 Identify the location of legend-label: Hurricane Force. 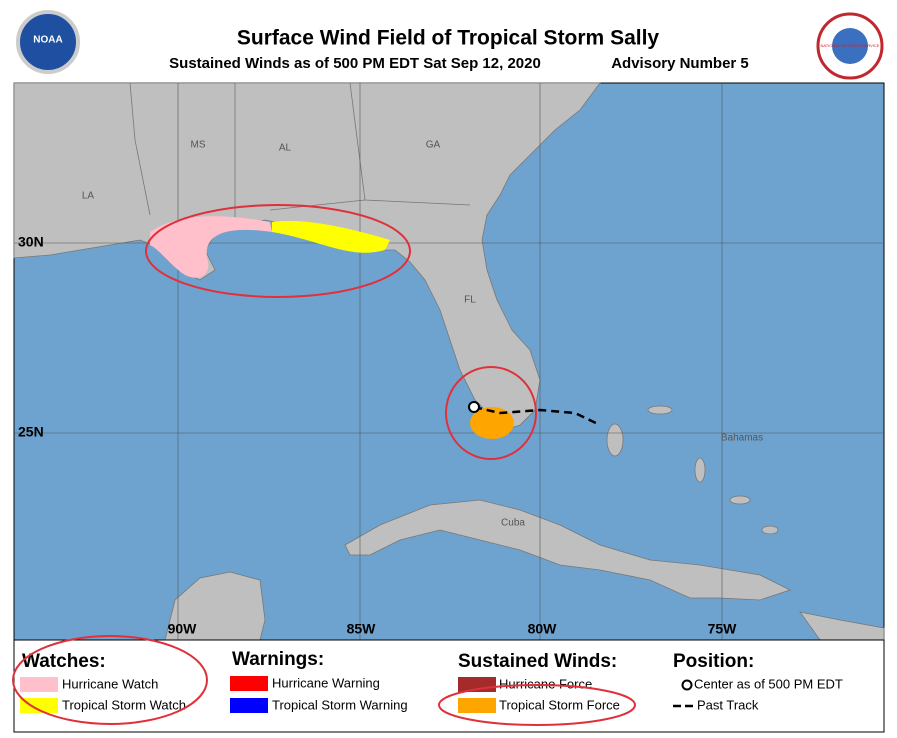
(545, 683).